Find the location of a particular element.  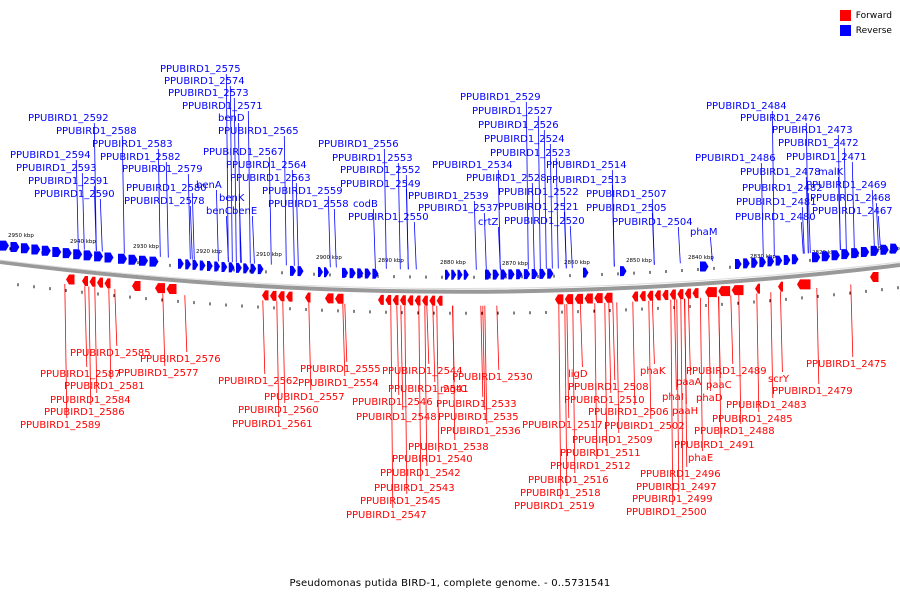

tick-label: 2910 kbp is located at coordinates (269, 255).